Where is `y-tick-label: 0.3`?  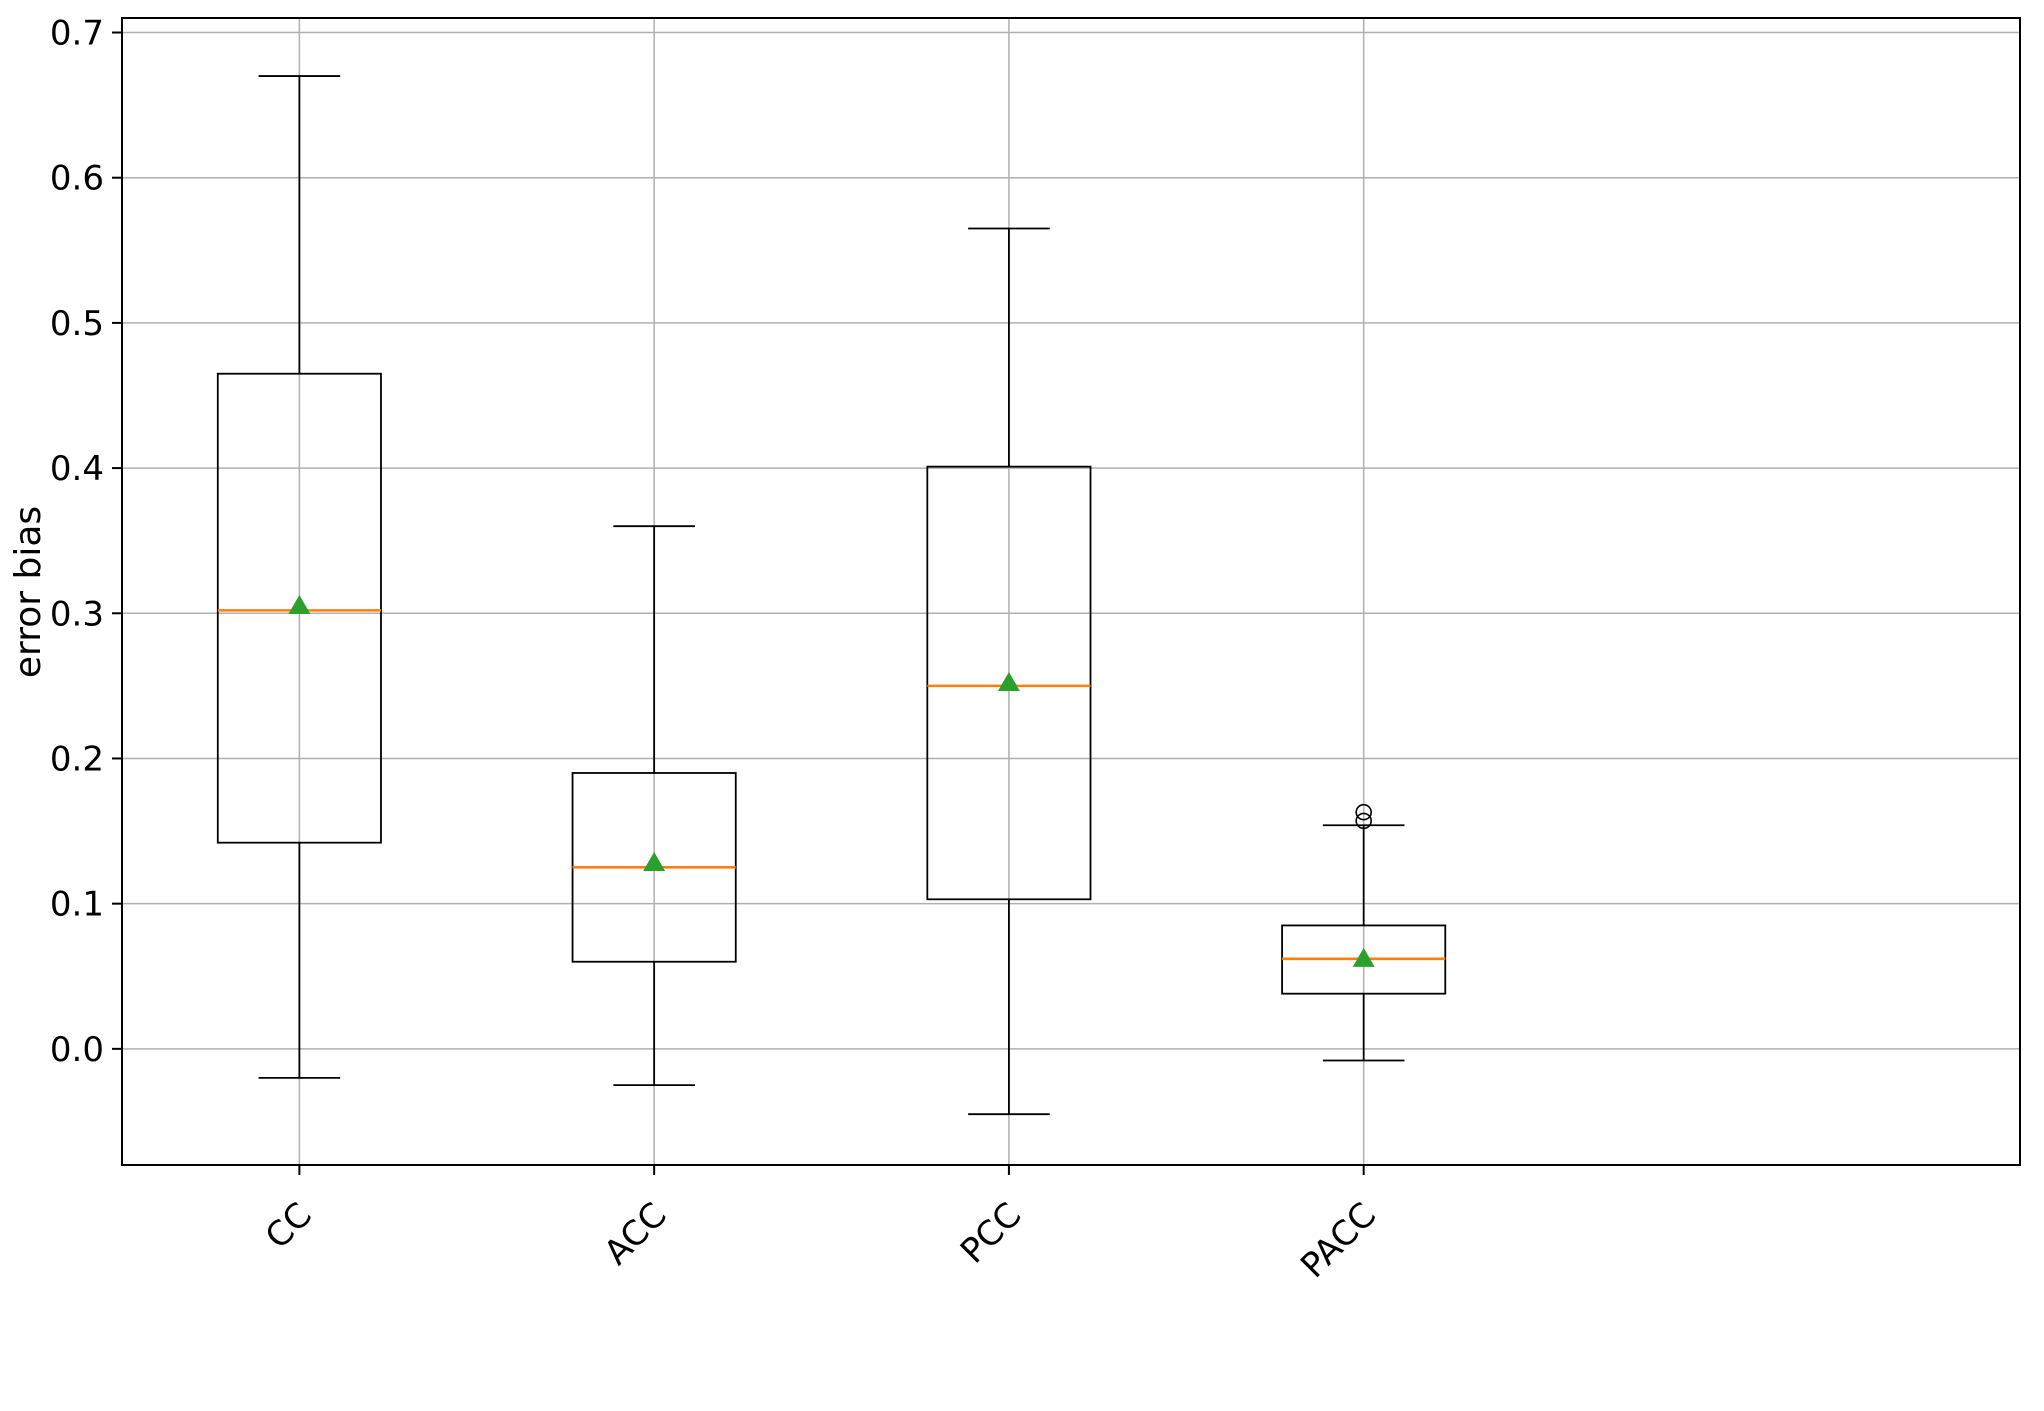
y-tick-label: 0.3 is located at coordinates (77, 614).